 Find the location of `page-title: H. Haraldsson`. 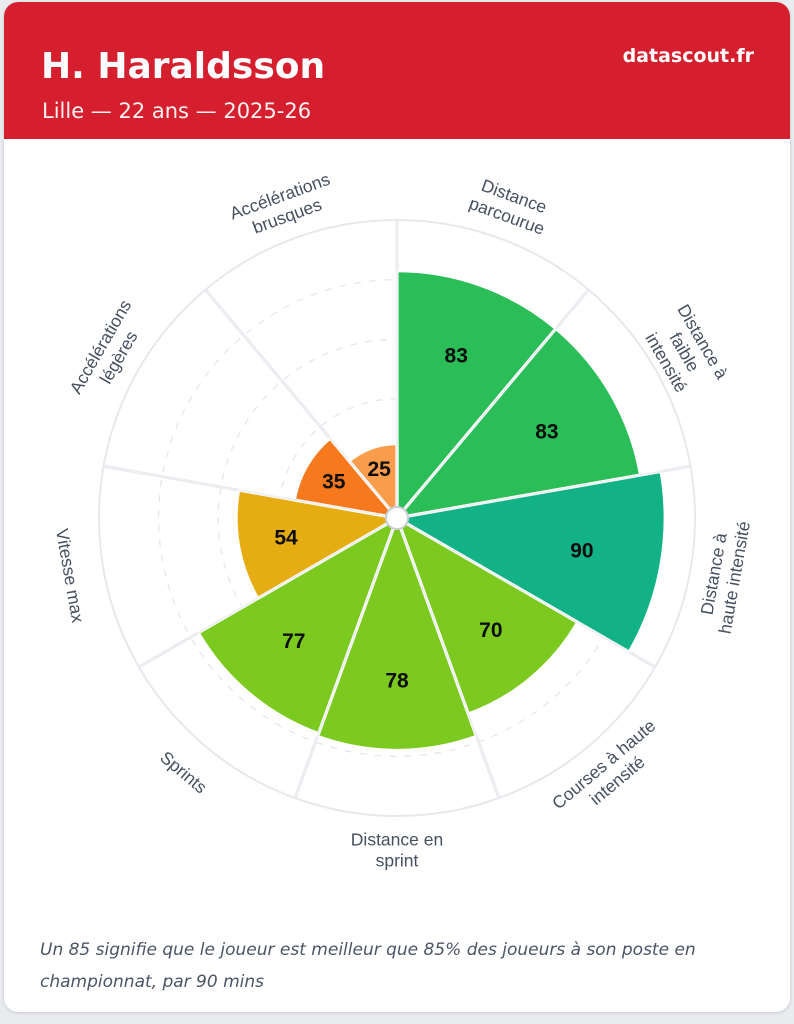

page-title: H. Haraldsson is located at coordinates (183, 66).